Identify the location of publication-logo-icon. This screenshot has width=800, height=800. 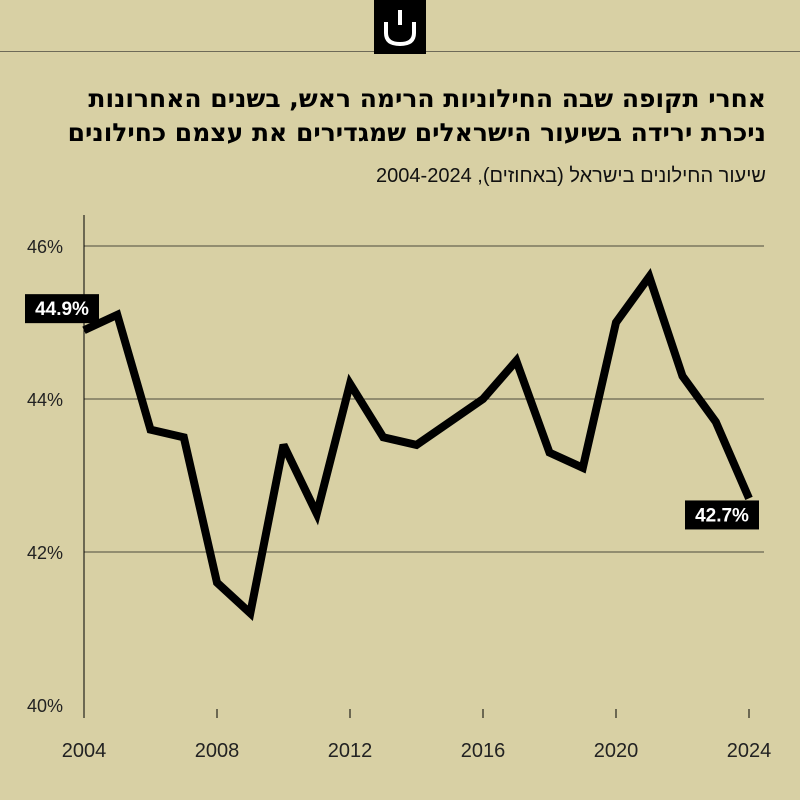
(400, 27).